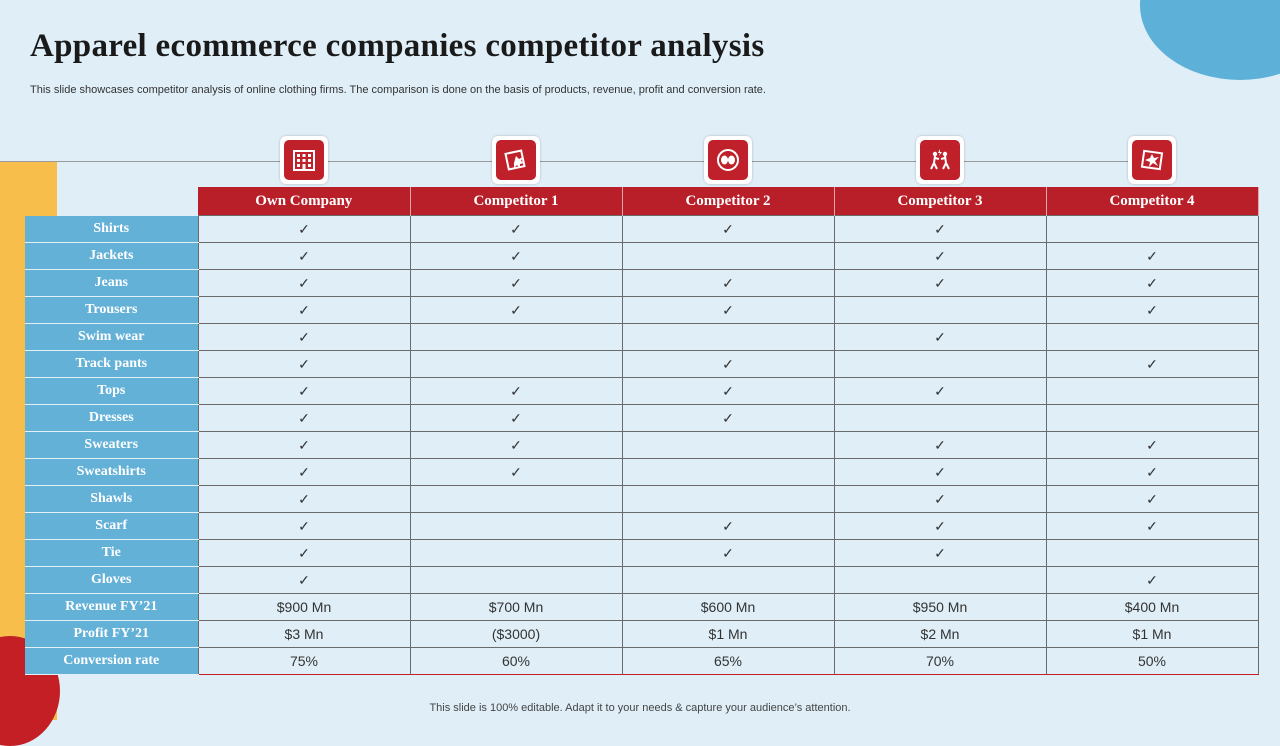 The height and width of the screenshot is (746, 1280). Describe the element at coordinates (728, 160) in the screenshot. I see `boxing-gloves-icon` at that location.